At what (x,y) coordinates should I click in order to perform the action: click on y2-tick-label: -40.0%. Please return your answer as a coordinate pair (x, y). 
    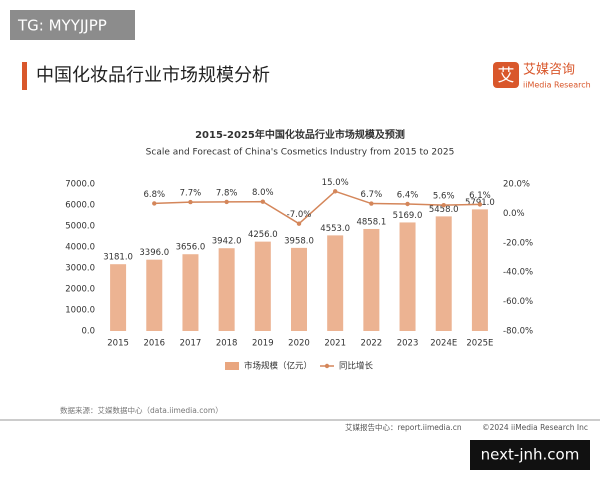
    Looking at the image, I should click on (518, 273).